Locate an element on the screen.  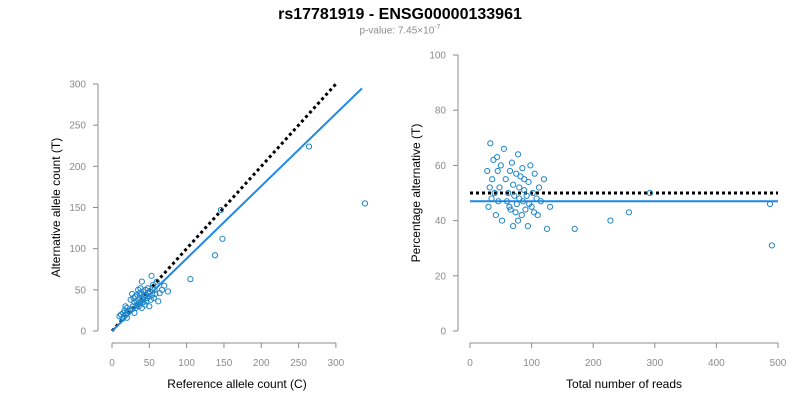
right-x-tick-label: 300 is located at coordinates (654, 363).